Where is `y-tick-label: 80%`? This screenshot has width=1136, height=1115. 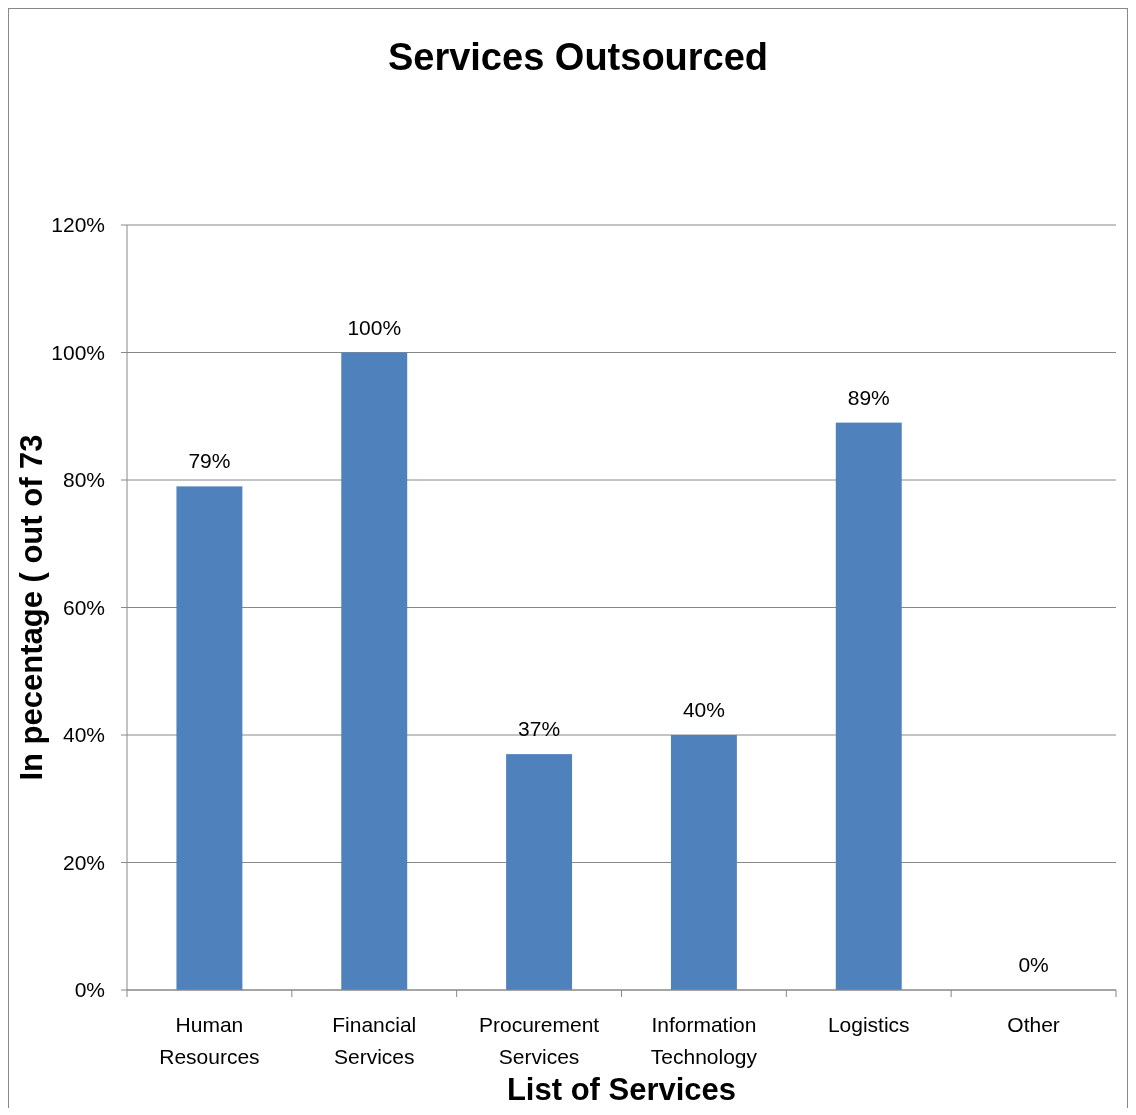 y-tick-label: 80% is located at coordinates (83, 480).